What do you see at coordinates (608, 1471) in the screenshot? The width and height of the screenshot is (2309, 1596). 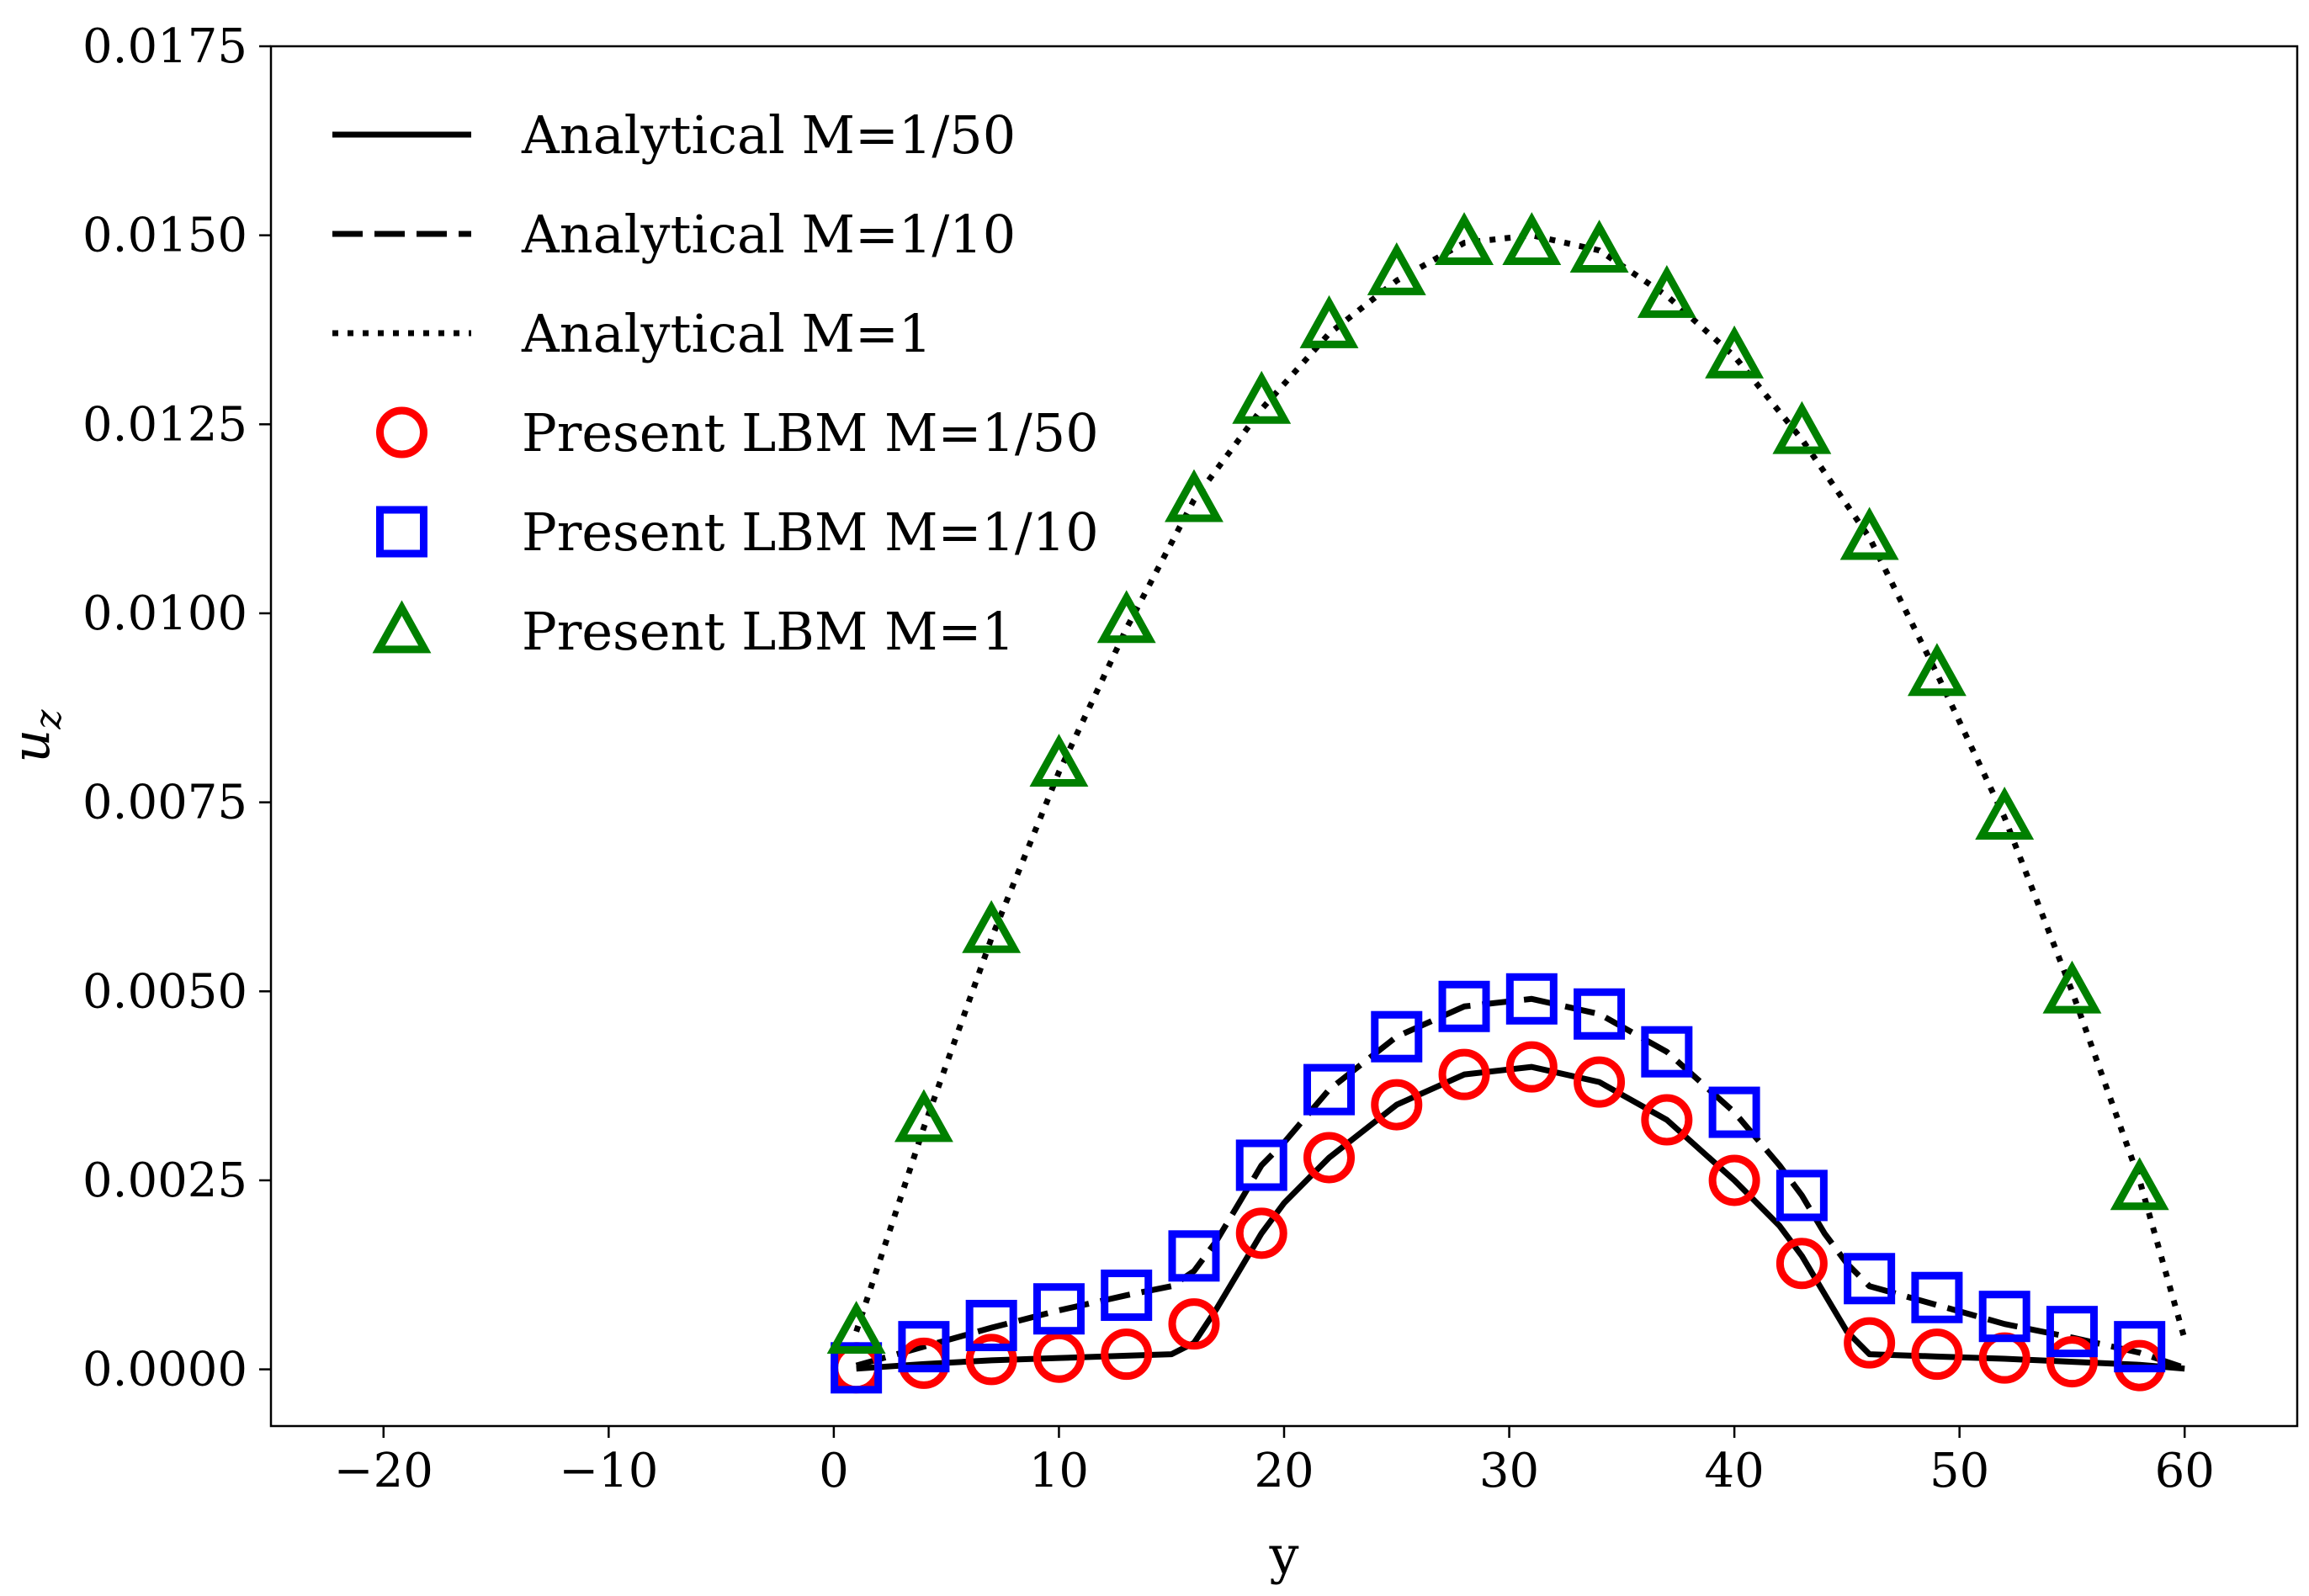 I see `x-tick-label: −10` at bounding box center [608, 1471].